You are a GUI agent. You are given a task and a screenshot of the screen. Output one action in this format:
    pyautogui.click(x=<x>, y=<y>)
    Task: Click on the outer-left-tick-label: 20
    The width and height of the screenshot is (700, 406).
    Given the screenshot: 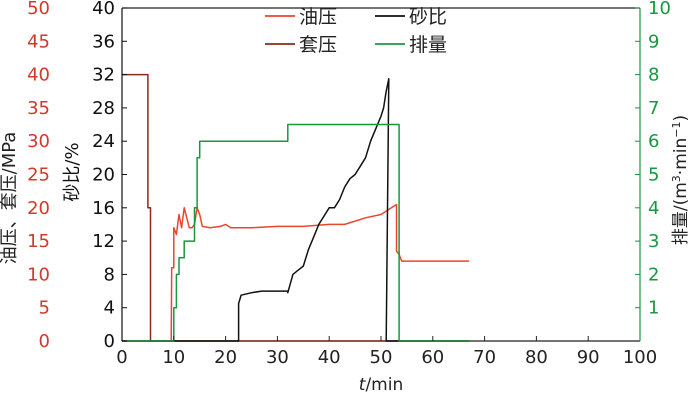 What is the action you would take?
    pyautogui.click(x=38, y=208)
    